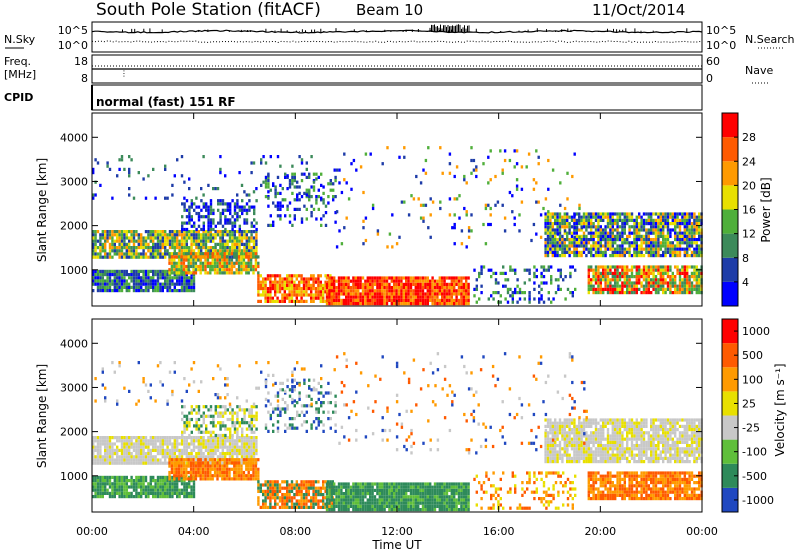 The height and width of the screenshot is (554, 800). I want to click on power-ytick-label: 3000, so click(74, 181).